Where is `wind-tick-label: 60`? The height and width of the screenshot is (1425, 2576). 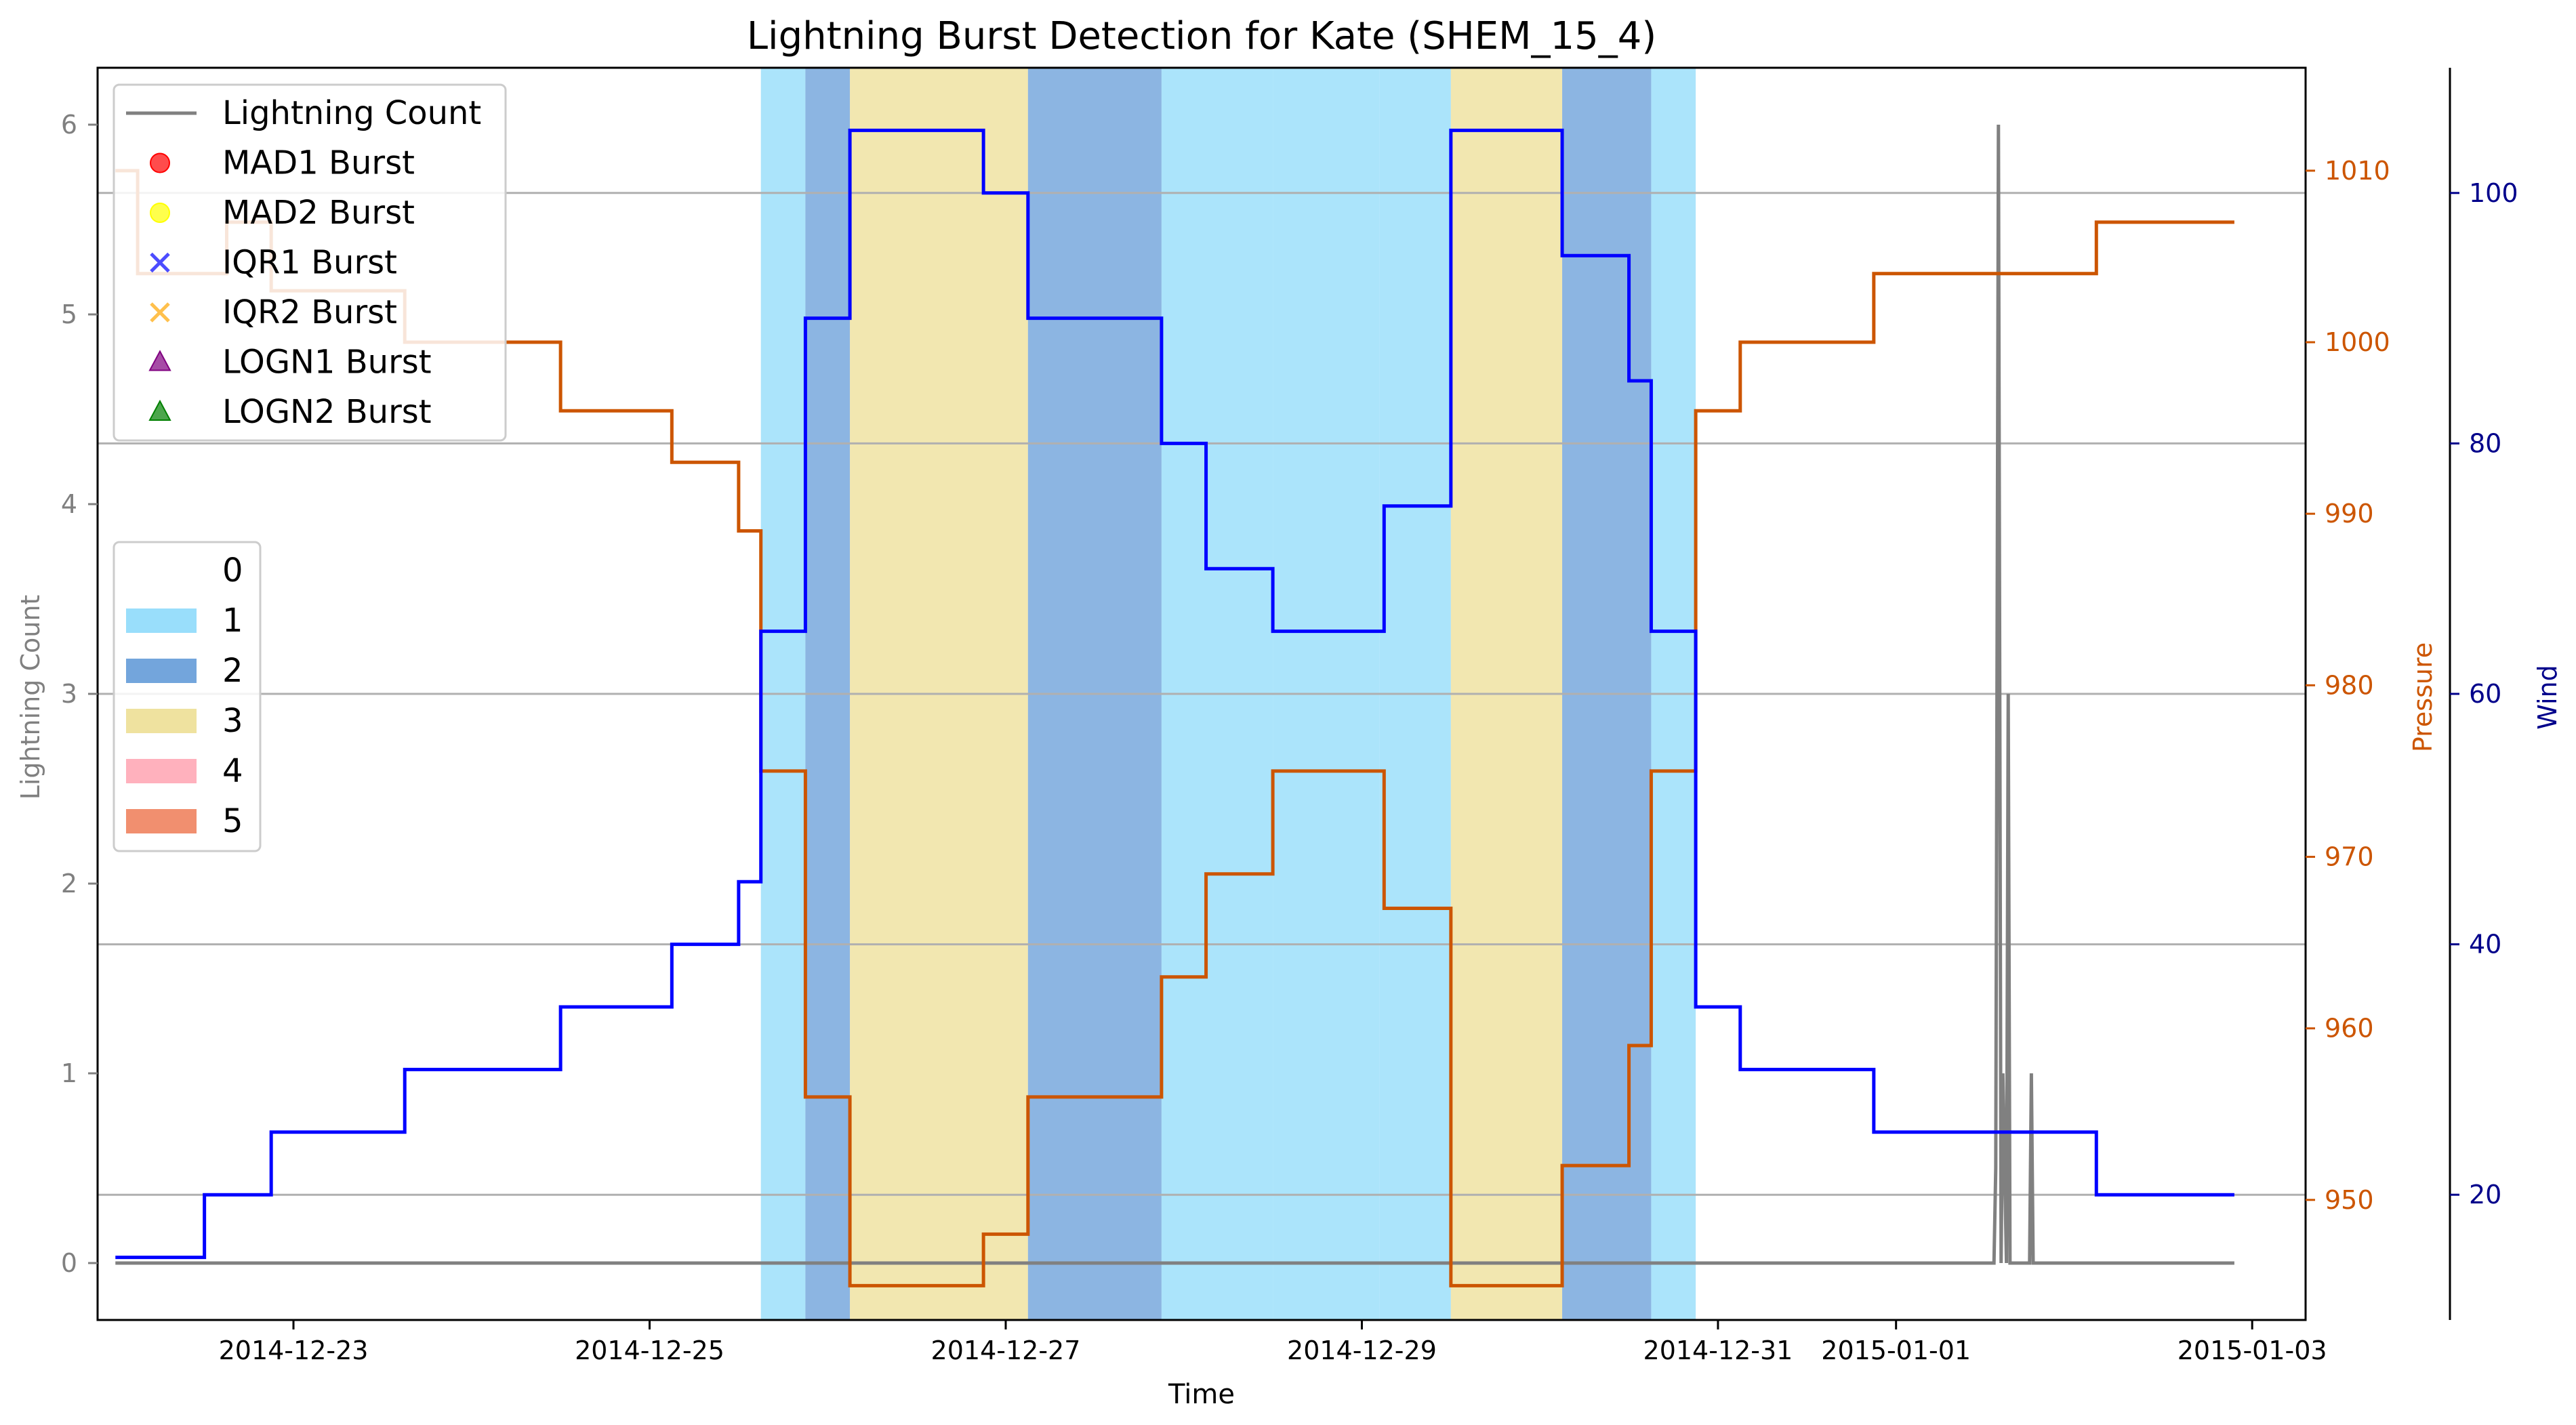
wind-tick-label: 60 is located at coordinates (2485, 694).